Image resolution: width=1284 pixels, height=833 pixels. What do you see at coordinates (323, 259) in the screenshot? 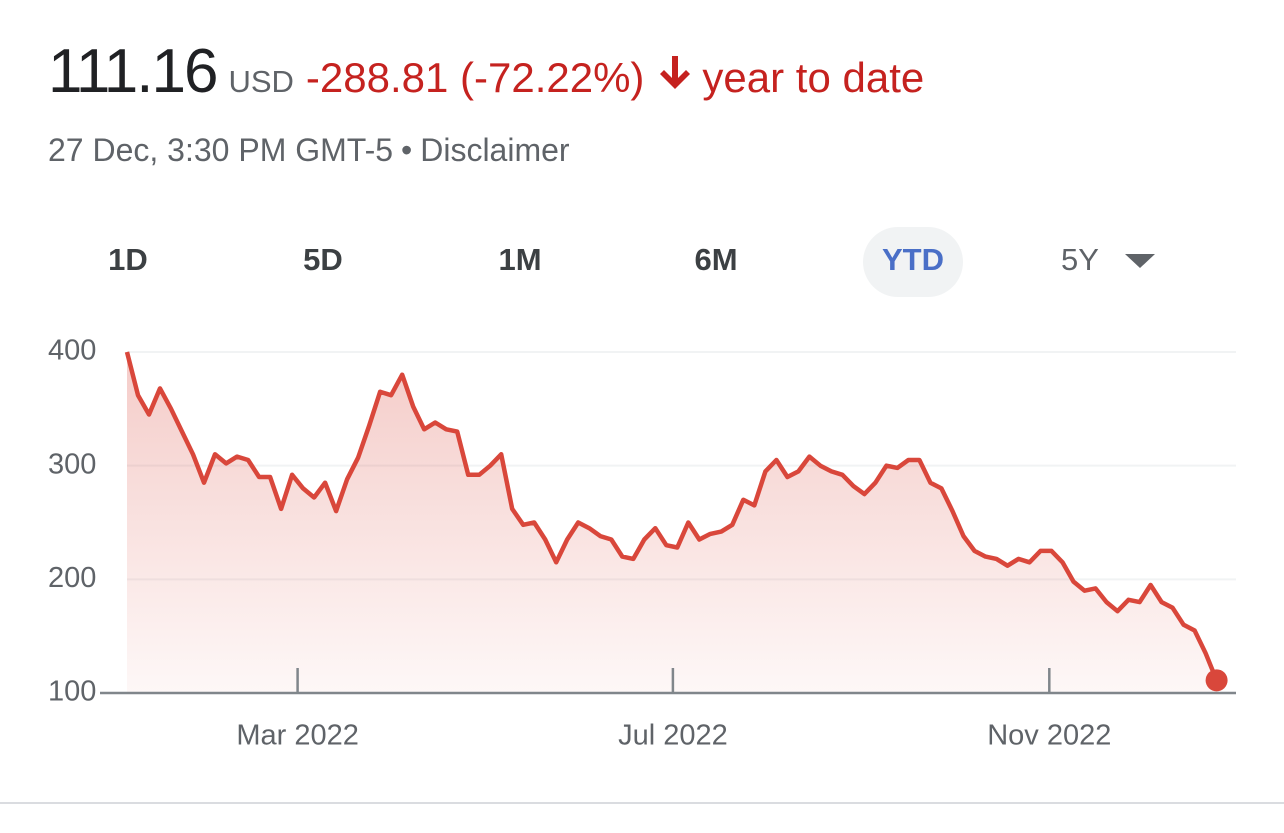
I see `range-tab: 5D` at bounding box center [323, 259].